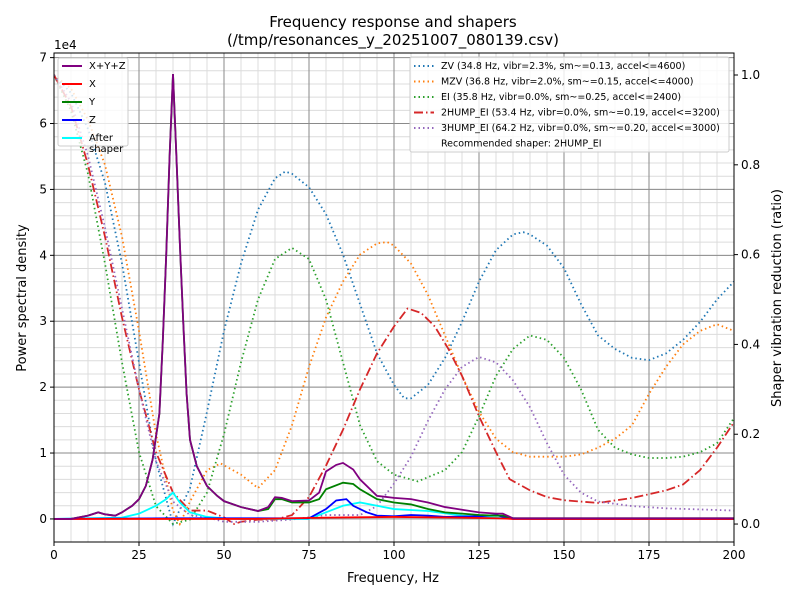 The width and height of the screenshot is (800, 600). Describe the element at coordinates (308, 555) in the screenshot. I see `x-tick-label: 75` at that location.